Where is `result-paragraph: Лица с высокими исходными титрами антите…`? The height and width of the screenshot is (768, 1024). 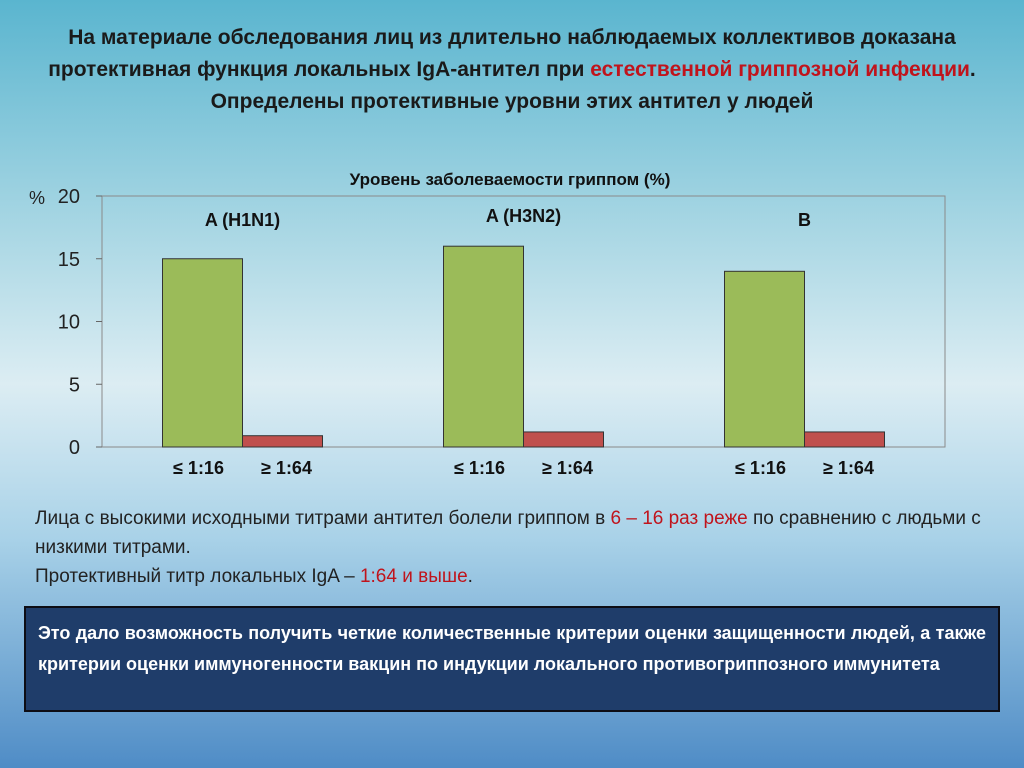
result-paragraph: Лица с высокими исходными титрами антите… is located at coordinates (515, 547).